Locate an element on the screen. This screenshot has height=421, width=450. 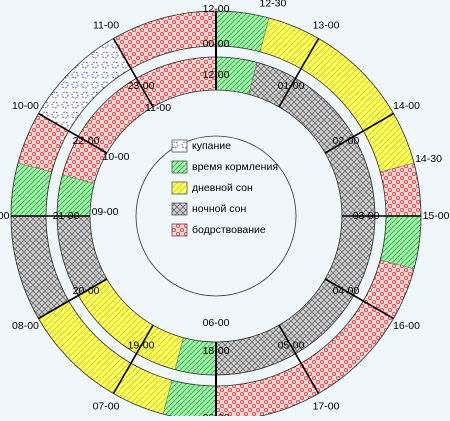
outer-time-label: 14-30 is located at coordinates (428, 159).